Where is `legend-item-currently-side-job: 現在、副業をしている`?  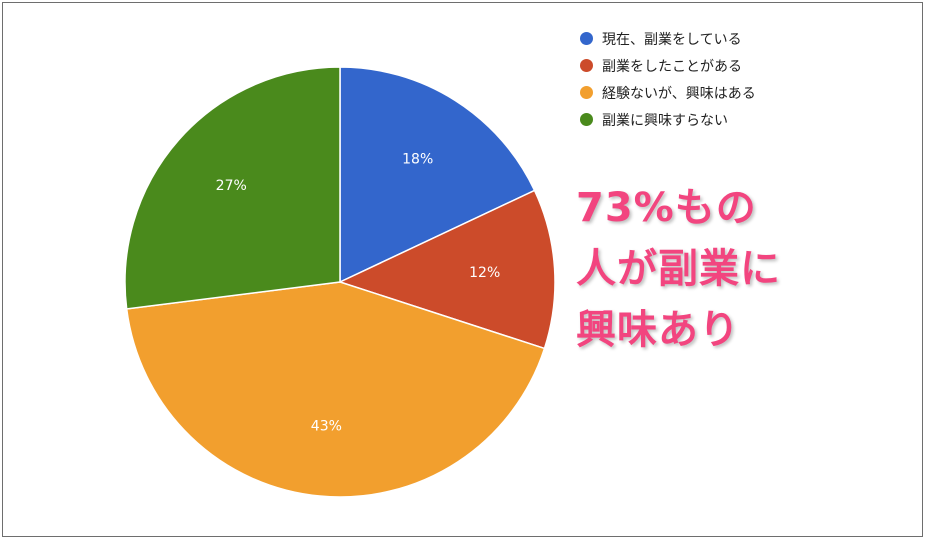
legend-item-currently-side-job: 現在、副業をしている is located at coordinates (668, 38).